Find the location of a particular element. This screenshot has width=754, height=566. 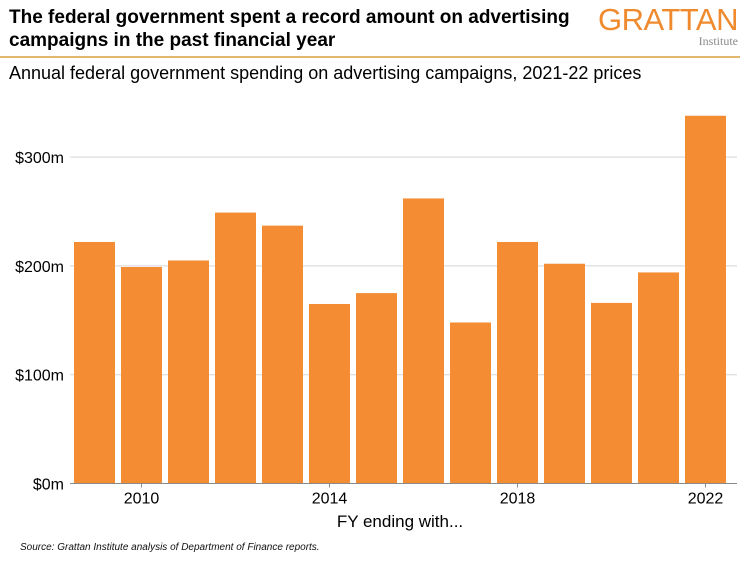

bar-2012 is located at coordinates (235, 348).